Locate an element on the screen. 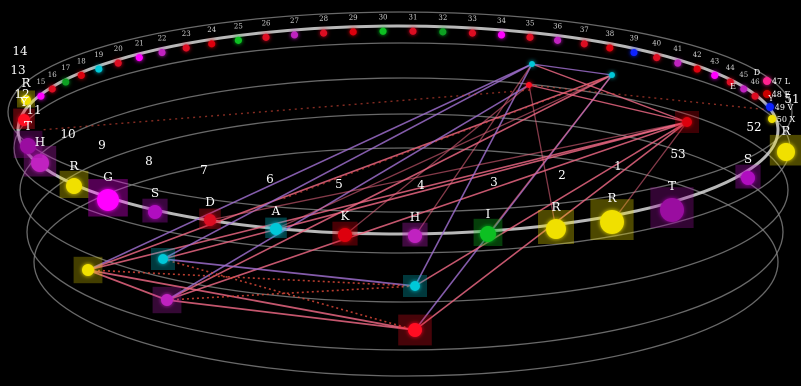  back-number-label: 35 is located at coordinates (530, 23).